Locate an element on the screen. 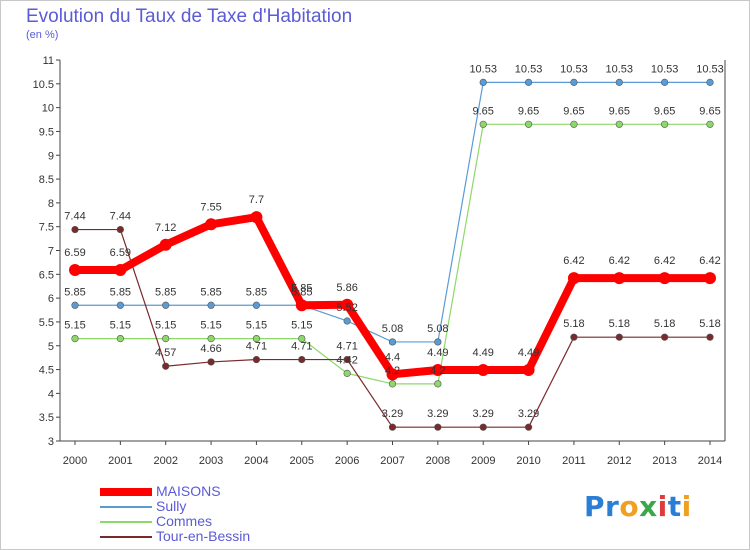 Image resolution: width=750 pixels, height=550 pixels. y-tick-label: 3.5 is located at coordinates (46, 418).